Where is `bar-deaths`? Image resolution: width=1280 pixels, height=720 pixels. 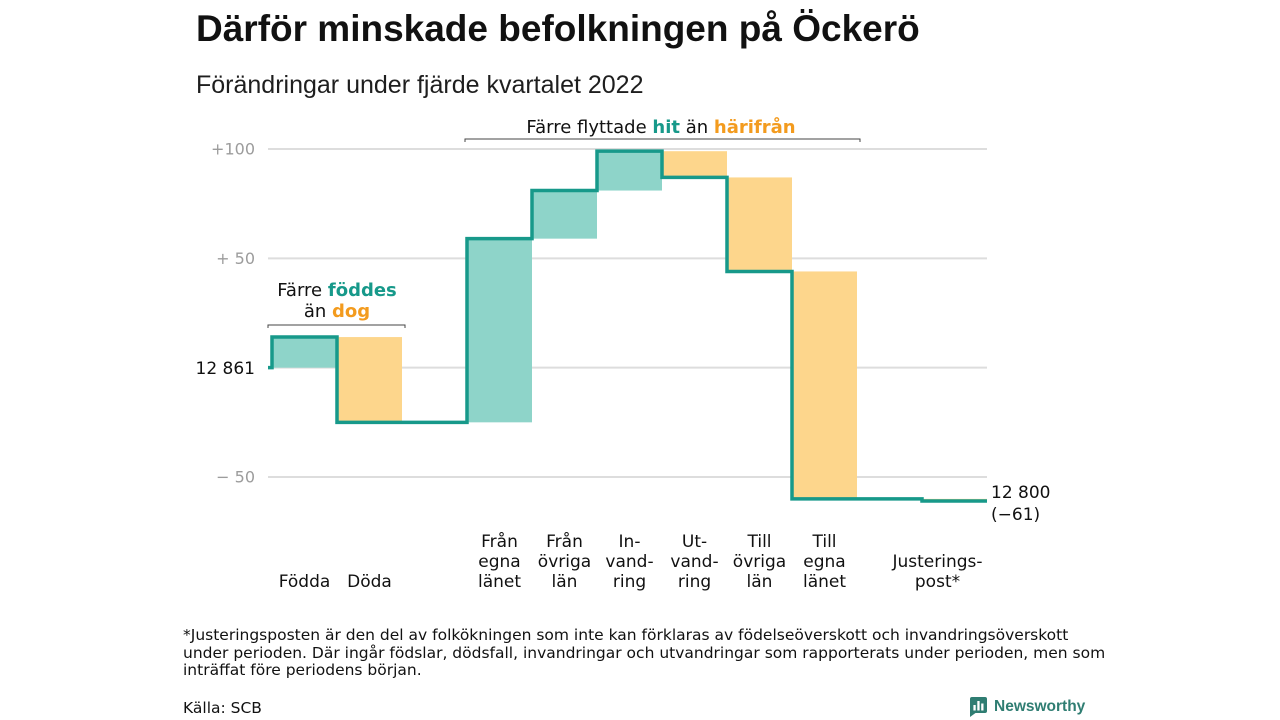
bar-deaths is located at coordinates (369, 380).